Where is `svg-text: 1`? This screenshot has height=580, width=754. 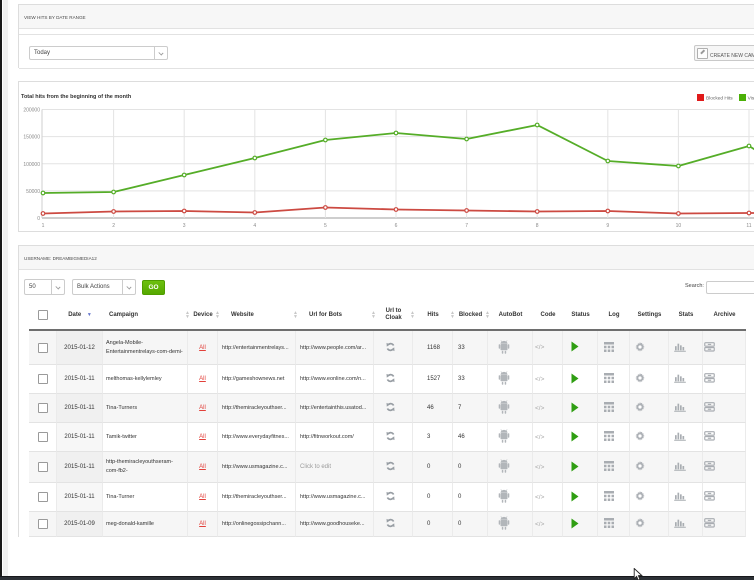
svg-text: 1 is located at coordinates (43, 226).